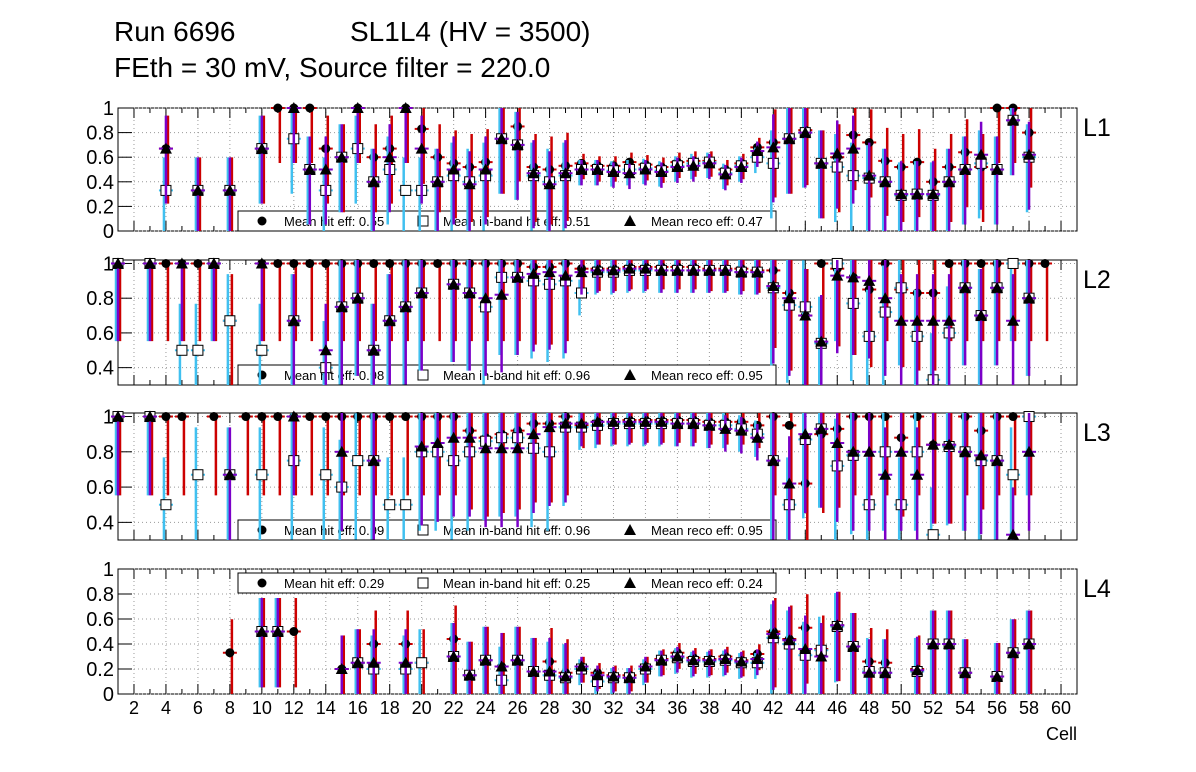 The height and width of the screenshot is (772, 1196). What do you see at coordinates (1097, 589) in the screenshot?
I see `layer-label: L4` at bounding box center [1097, 589].